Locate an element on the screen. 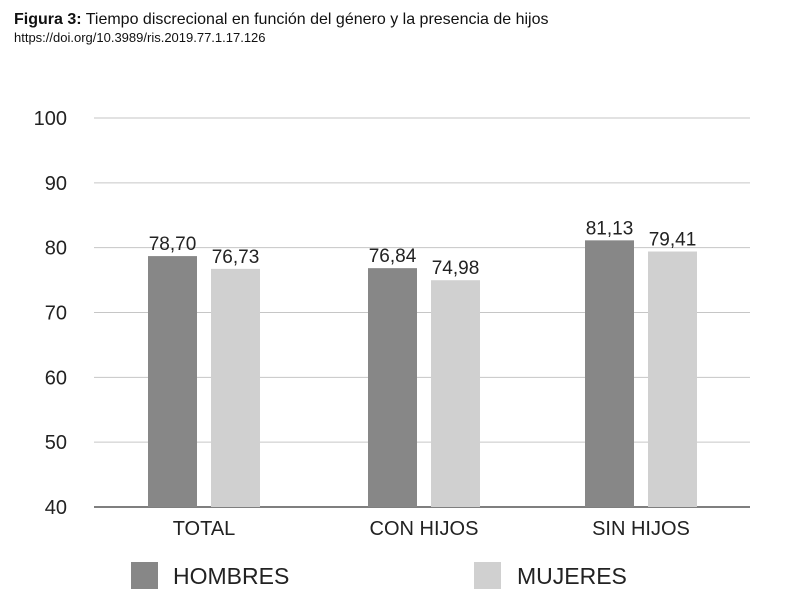  figure-label: Figura 3: is located at coordinates (48, 19).